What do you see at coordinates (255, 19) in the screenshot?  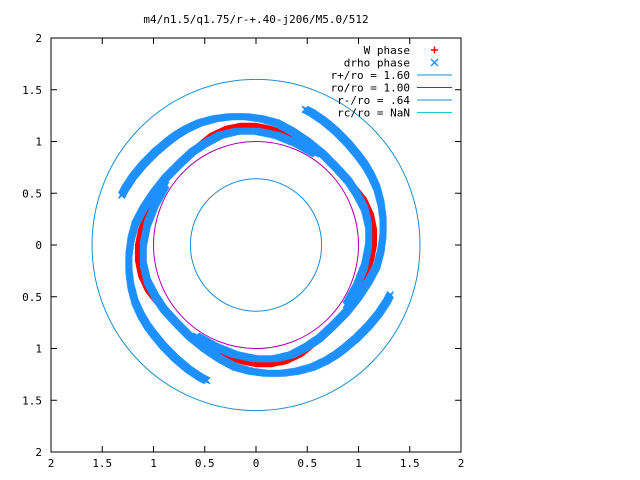 I see `chart-title: m4/n1.5/q1.75/r-+.40-j206/M5.0/512` at bounding box center [255, 19].